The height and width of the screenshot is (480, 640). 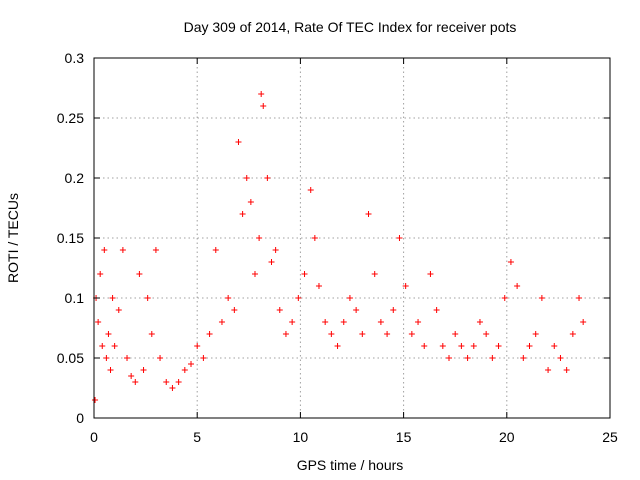 What do you see at coordinates (610, 437) in the screenshot?
I see `x-tick-label: 25` at bounding box center [610, 437].